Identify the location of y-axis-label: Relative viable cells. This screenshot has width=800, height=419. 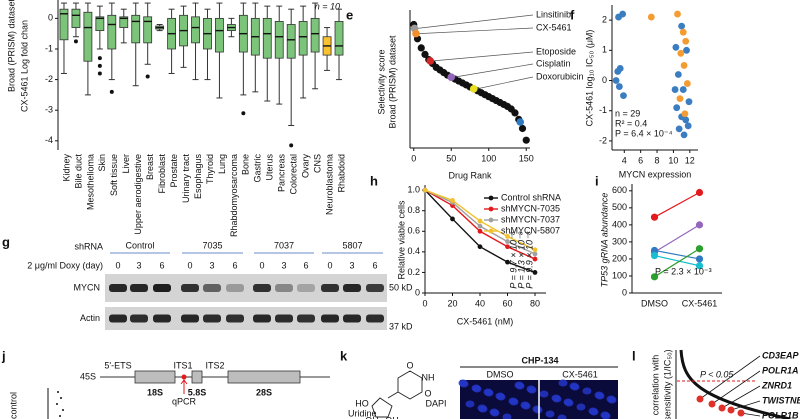
(401, 240).